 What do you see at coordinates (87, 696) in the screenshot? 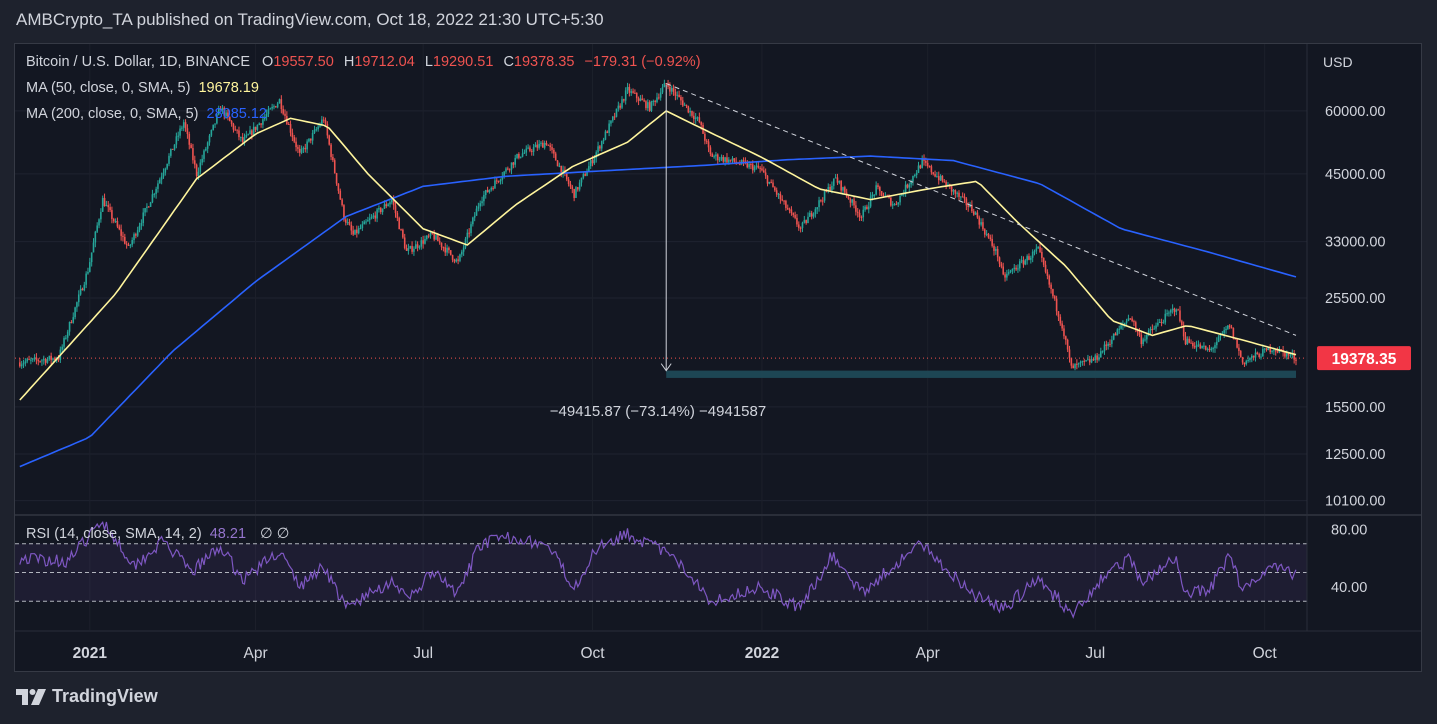
I see `tradingview-brand: TradingView` at bounding box center [87, 696].